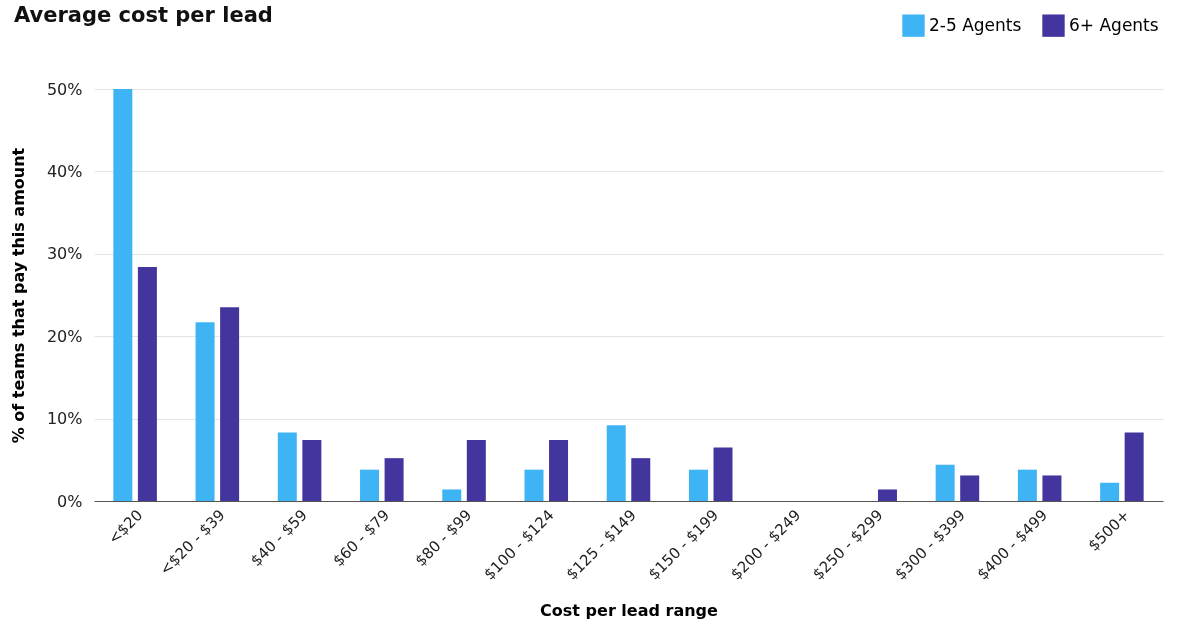 The image size is (1182, 628). Describe the element at coordinates (443, 538) in the screenshot. I see `x-tick-label: $80 - $99` at that location.